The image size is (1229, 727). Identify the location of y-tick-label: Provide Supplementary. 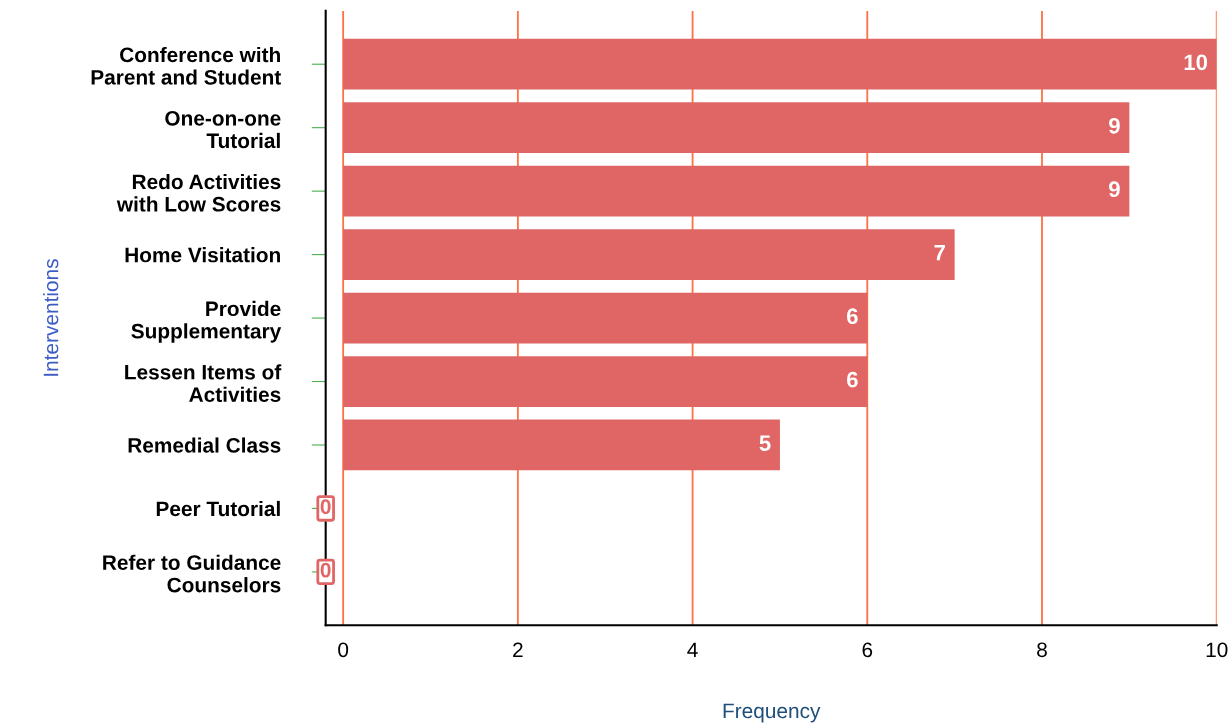
(206, 321).